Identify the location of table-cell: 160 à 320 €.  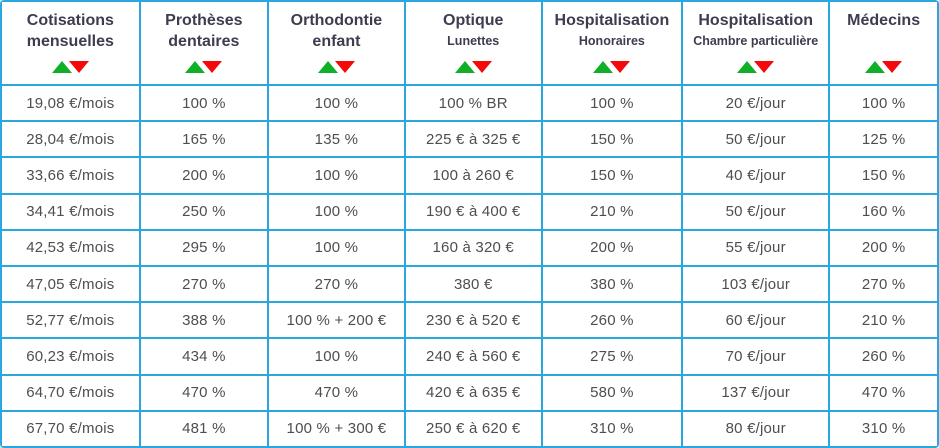
(473, 247).